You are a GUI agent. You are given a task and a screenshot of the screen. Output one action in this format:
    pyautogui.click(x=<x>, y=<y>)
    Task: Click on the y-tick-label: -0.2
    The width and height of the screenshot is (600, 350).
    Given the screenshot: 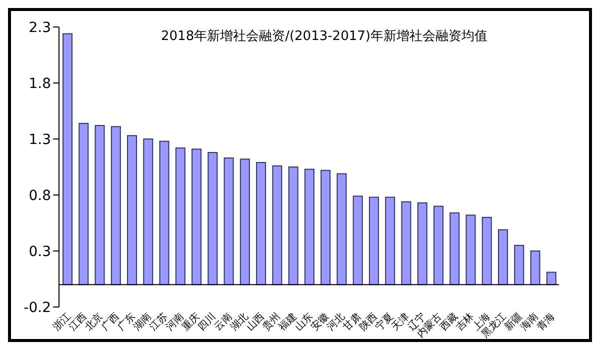 What is the action you would take?
    pyautogui.click(x=37, y=308)
    